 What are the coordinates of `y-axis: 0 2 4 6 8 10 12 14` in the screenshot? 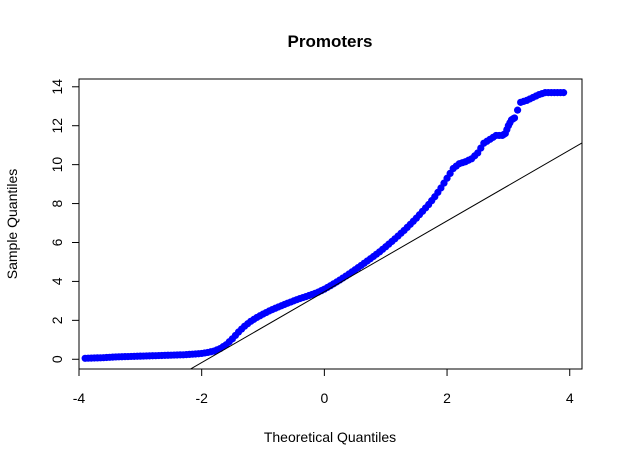 It's located at (64, 221).